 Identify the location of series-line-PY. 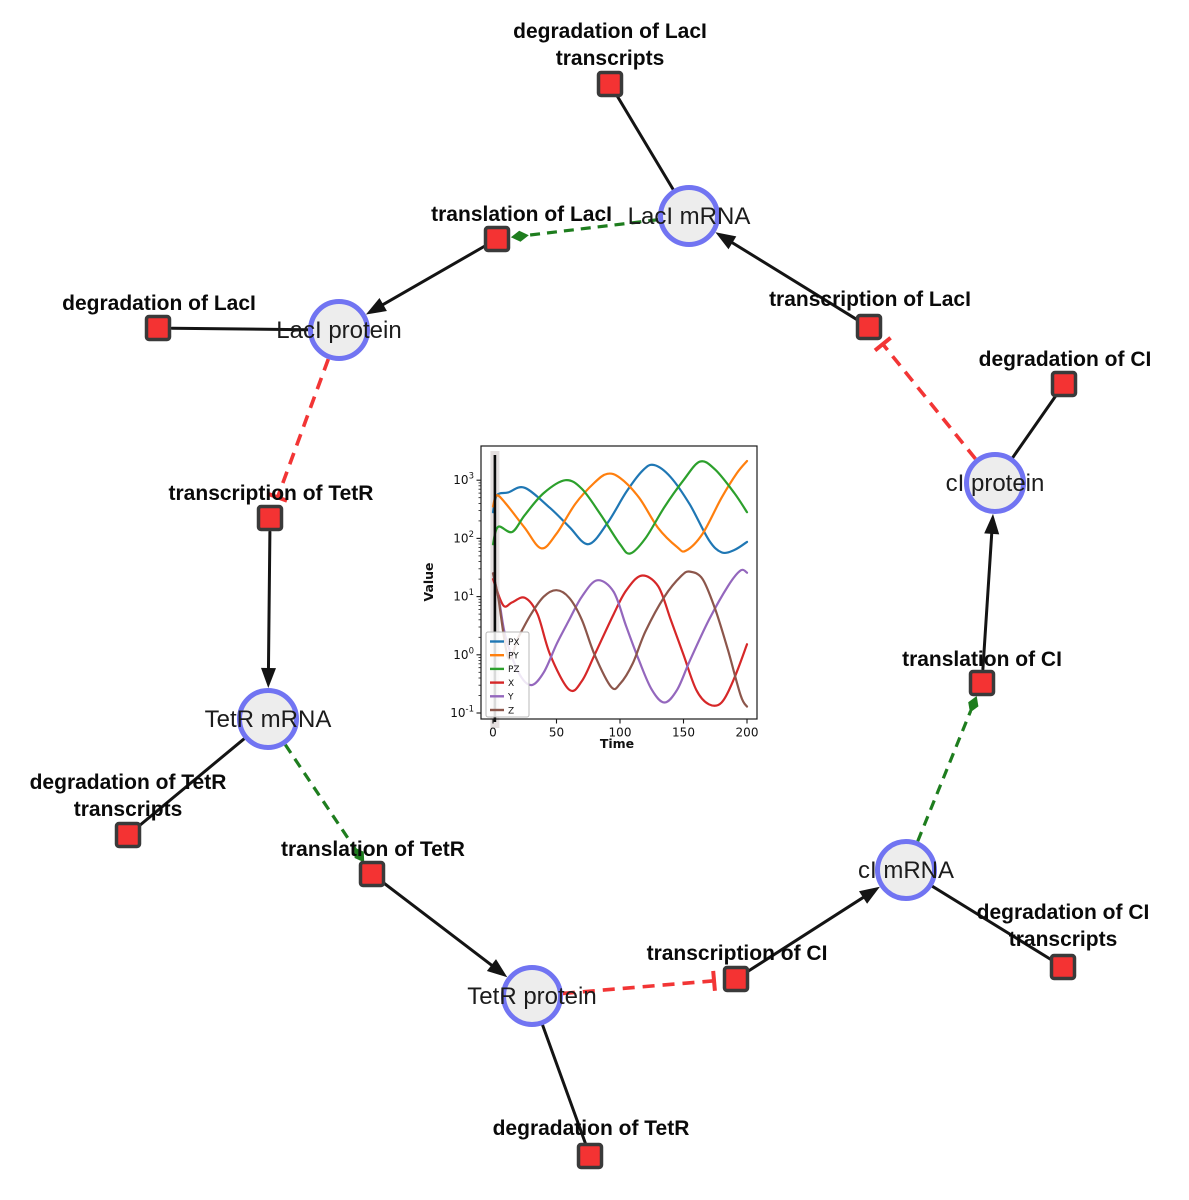
(620, 506).